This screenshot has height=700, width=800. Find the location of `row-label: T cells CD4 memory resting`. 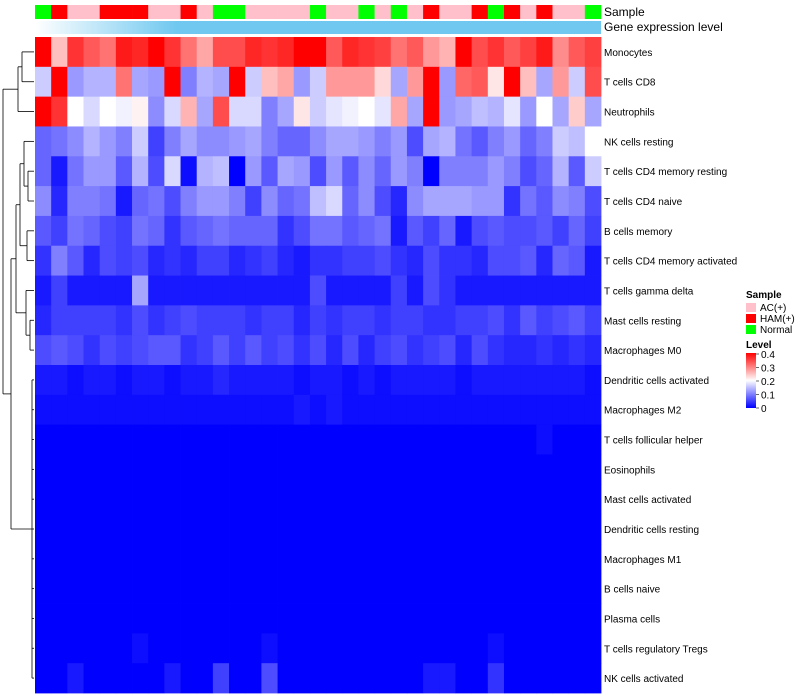

row-label: T cells CD4 memory resting is located at coordinates (665, 172).